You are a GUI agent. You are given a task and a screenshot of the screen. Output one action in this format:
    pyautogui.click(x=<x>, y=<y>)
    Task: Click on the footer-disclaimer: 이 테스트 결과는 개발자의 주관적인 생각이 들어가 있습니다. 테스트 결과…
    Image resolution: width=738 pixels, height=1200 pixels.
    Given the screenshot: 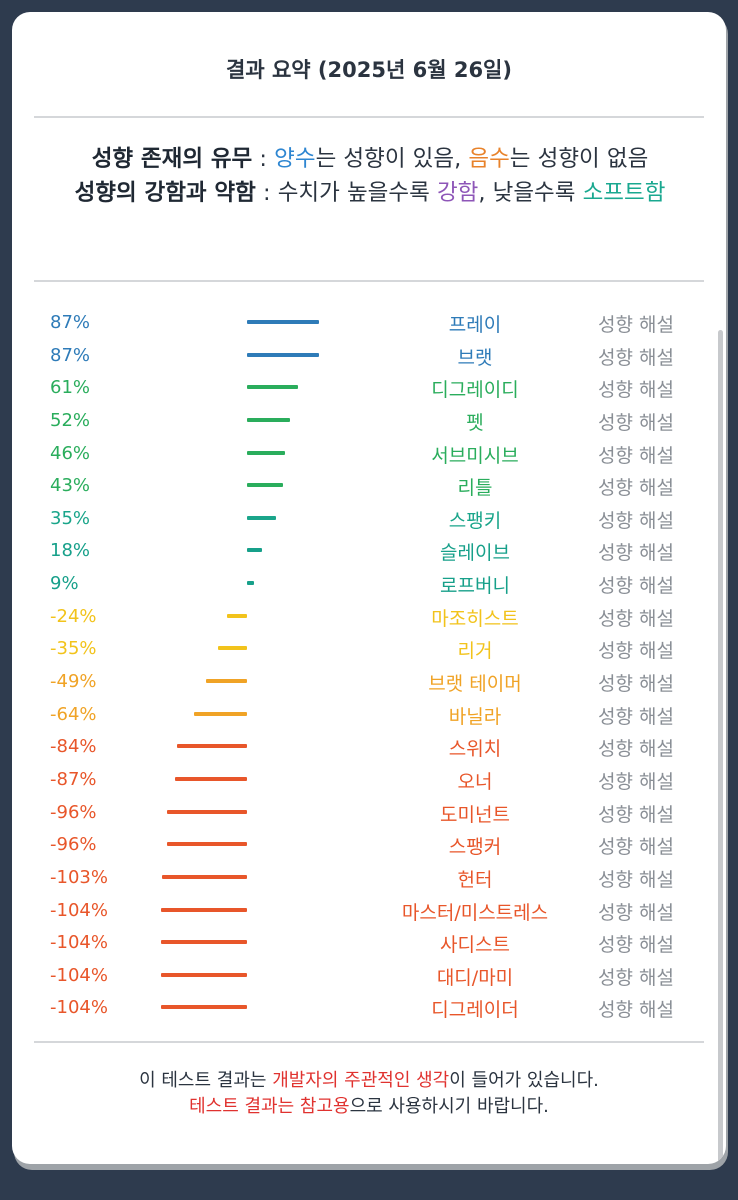 What is the action you would take?
    pyautogui.click(x=369, y=1094)
    